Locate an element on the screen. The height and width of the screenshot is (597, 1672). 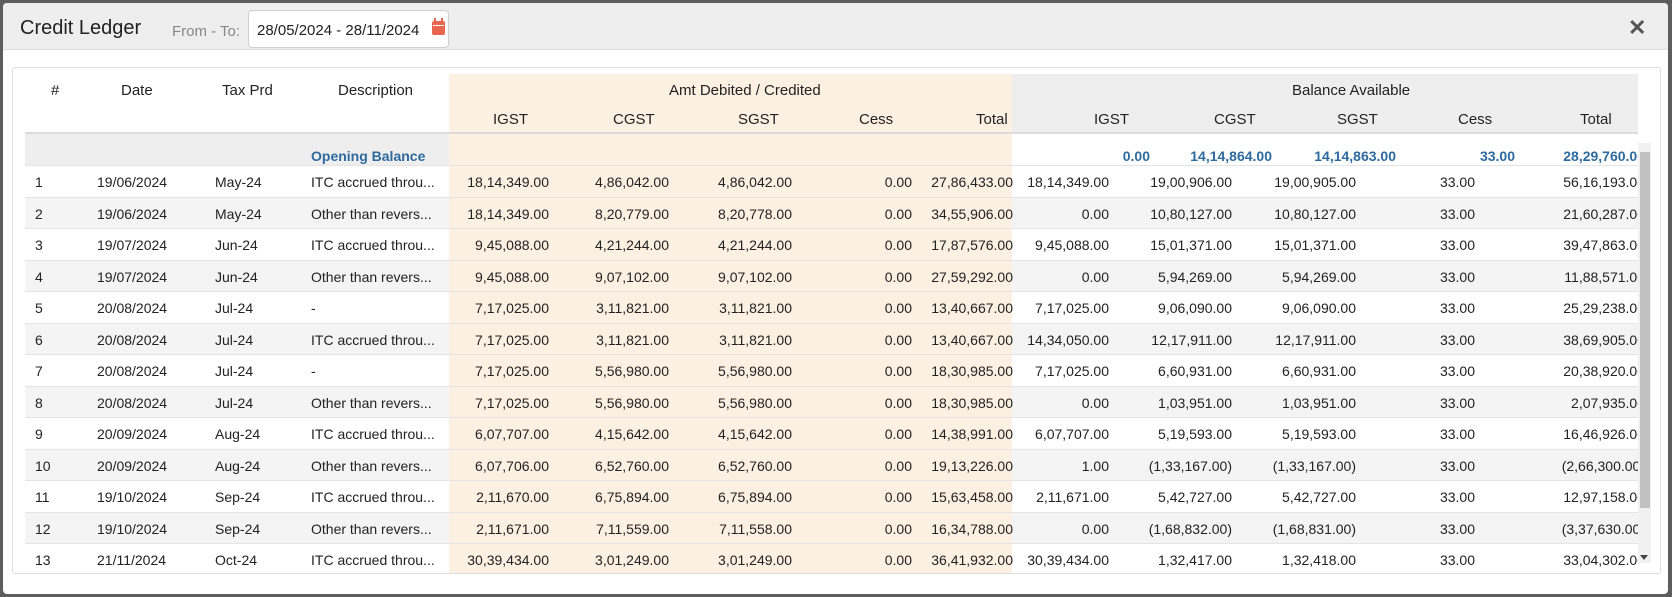
row-tax-period: Jun-24 is located at coordinates (236, 276).